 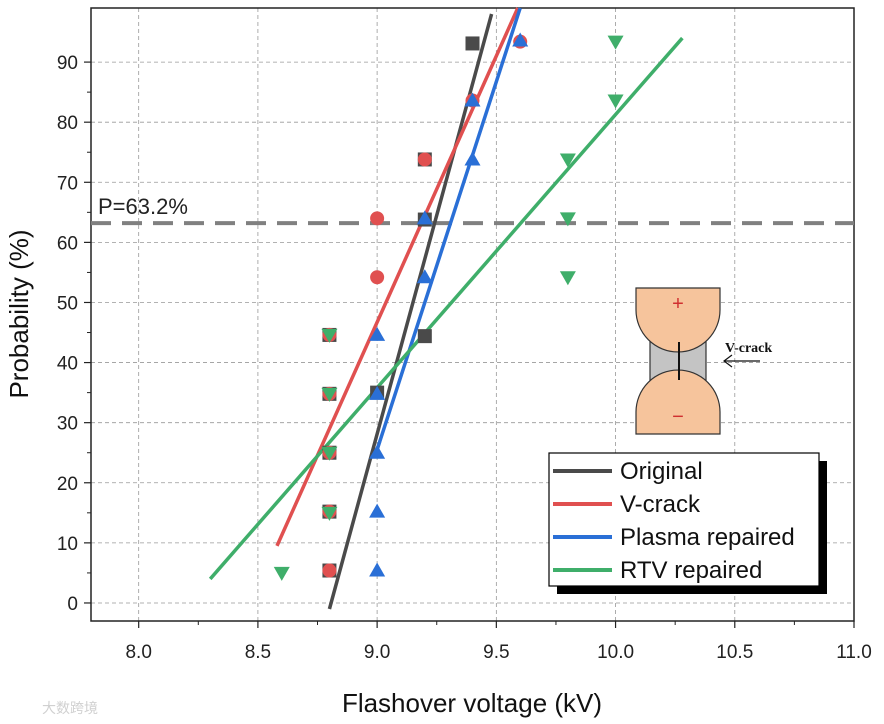 I want to click on x-tick-label: 9.5, so click(x=496, y=652).